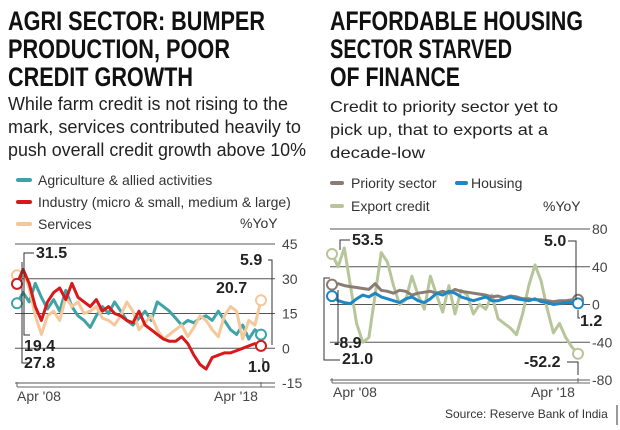 Image resolution: width=620 pixels, height=430 pixels. I want to click on right-ylabel: %YoY, so click(562, 206).